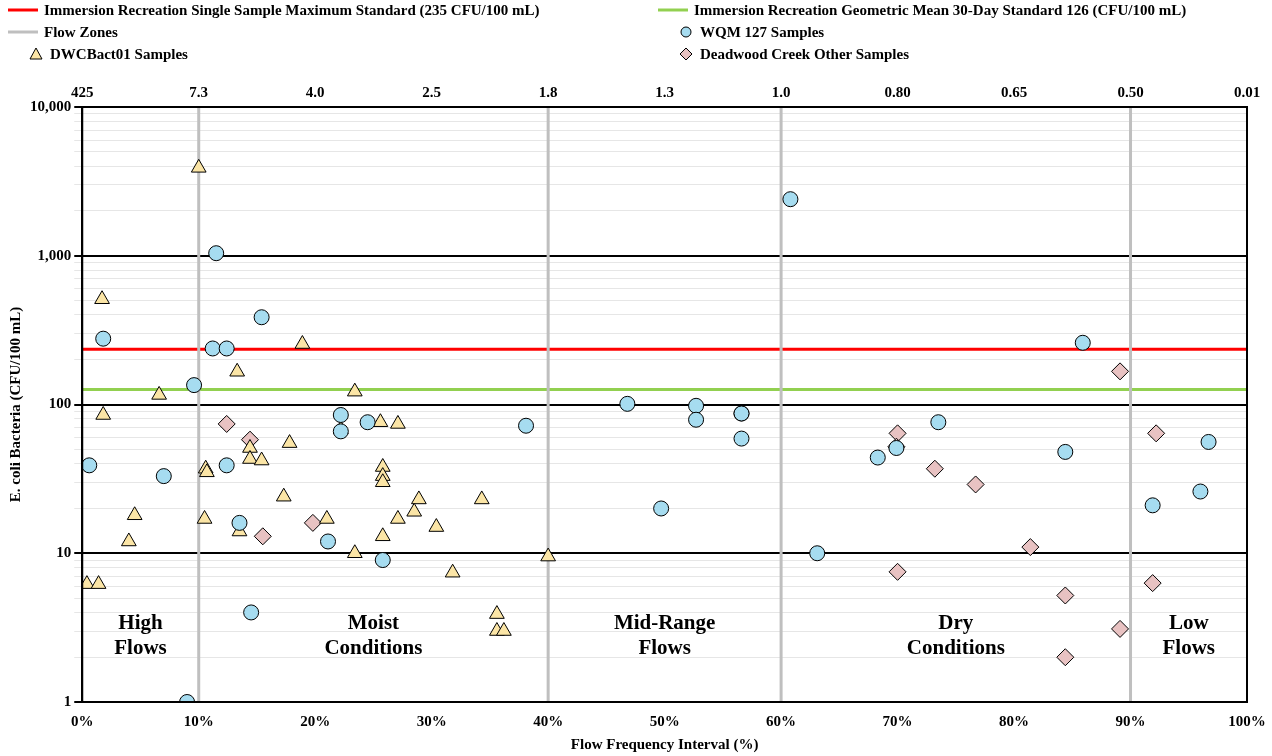 The height and width of the screenshot is (756, 1272). Describe the element at coordinates (67, 700) in the screenshot. I see `y-tick-label: 1` at that location.